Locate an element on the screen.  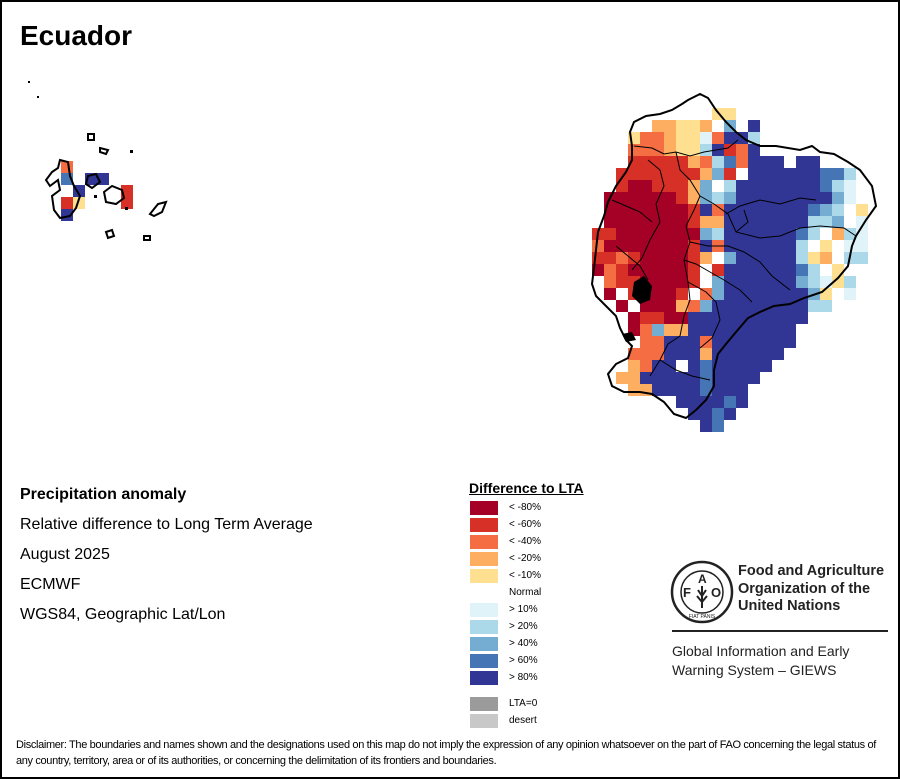
province-boundaries is located at coordinates (734, 260).